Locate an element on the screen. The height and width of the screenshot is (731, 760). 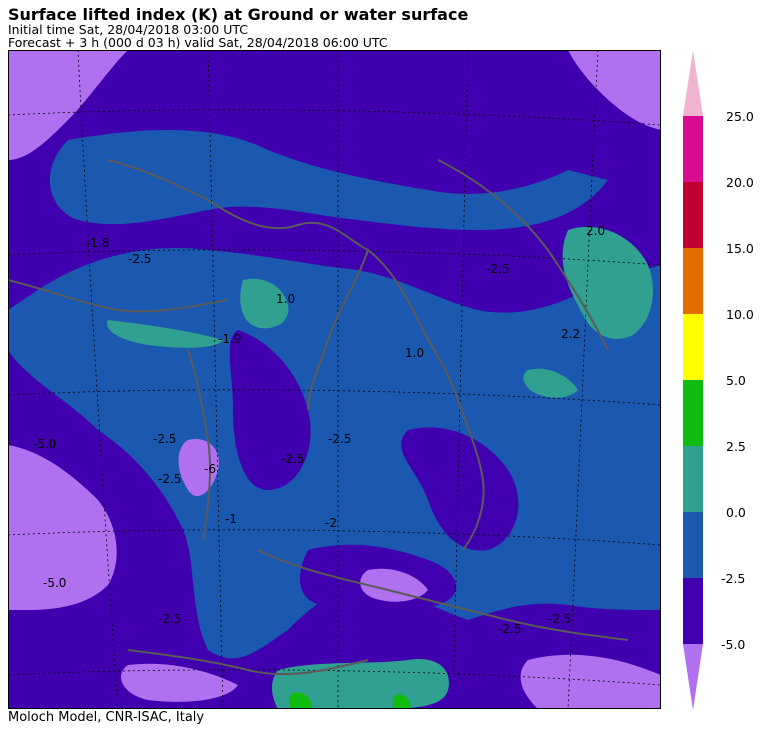
contour-label: -1.8 is located at coordinates (97, 243).